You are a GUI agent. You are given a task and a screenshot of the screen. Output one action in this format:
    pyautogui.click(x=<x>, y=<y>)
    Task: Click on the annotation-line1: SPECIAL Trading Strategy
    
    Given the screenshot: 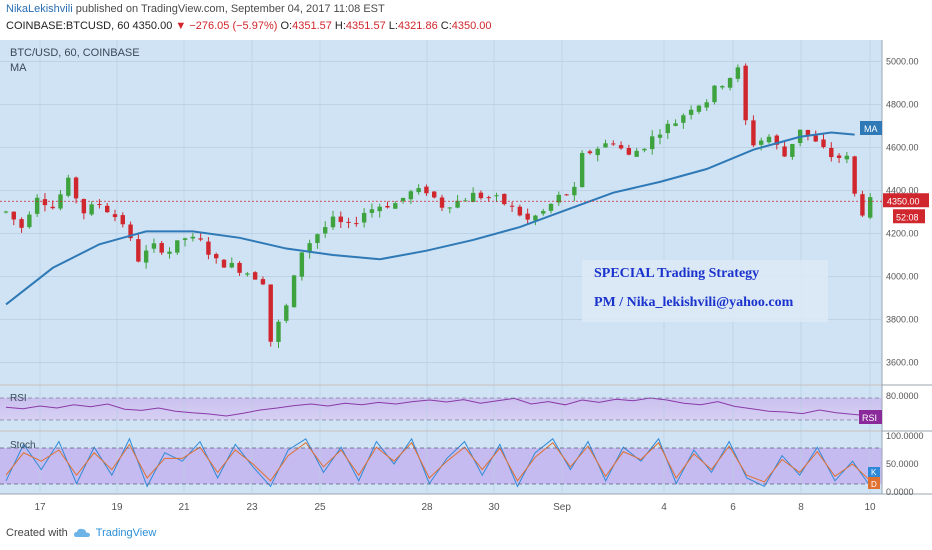 What is the action you would take?
    pyautogui.click(x=676, y=273)
    